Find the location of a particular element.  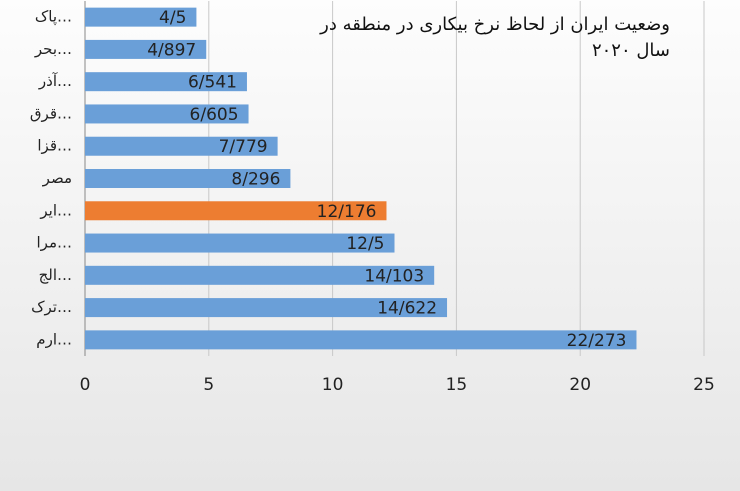

x-tick-label: 5 is located at coordinates (208, 385).